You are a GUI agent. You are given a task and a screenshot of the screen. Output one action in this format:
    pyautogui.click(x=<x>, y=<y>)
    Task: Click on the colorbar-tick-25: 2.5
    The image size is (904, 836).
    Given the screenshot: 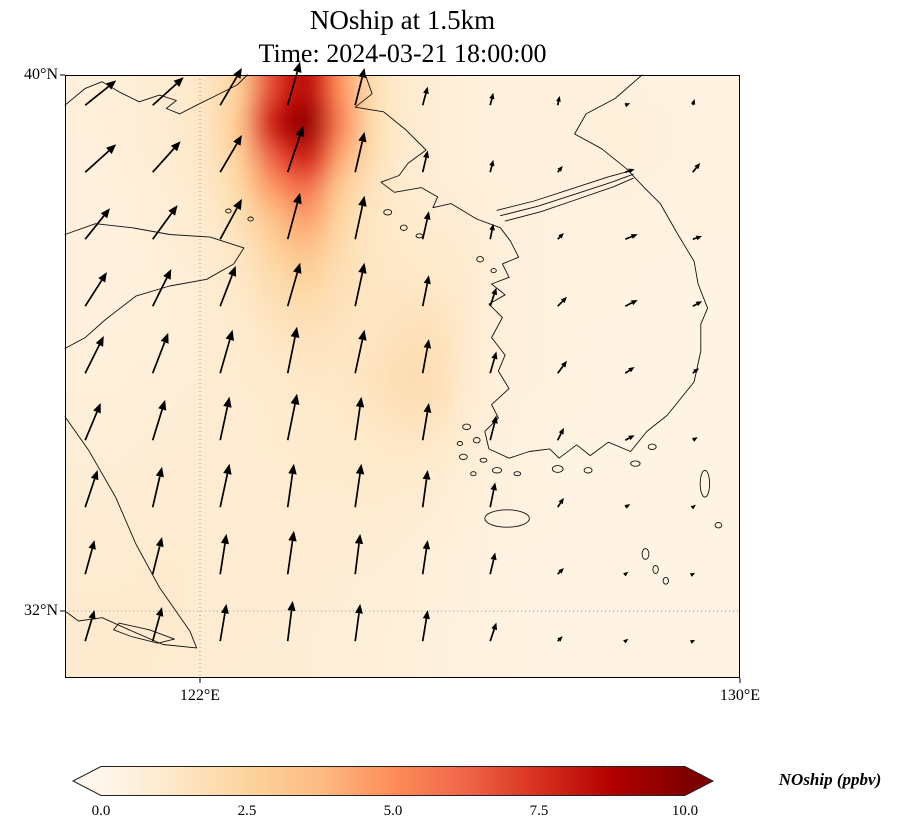 What is the action you would take?
    pyautogui.click(x=247, y=811)
    